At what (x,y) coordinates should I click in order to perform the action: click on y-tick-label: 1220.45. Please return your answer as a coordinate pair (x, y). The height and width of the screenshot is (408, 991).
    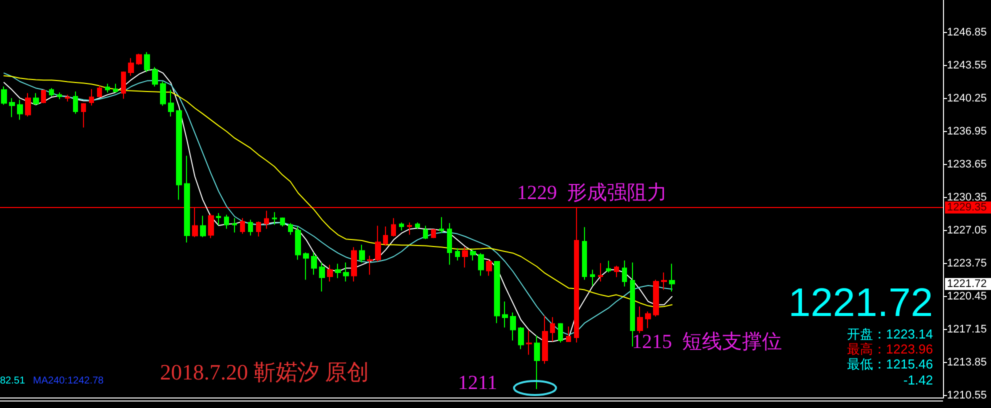
    Looking at the image, I should click on (967, 296).